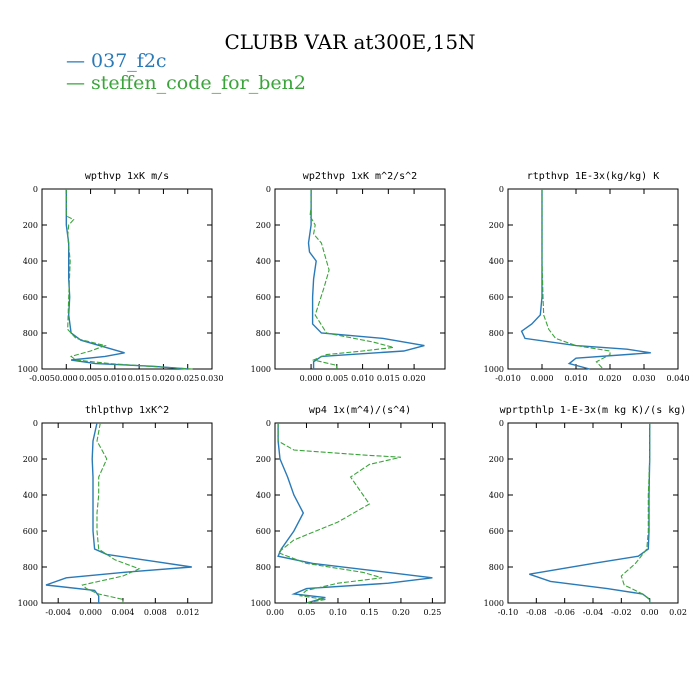 This screenshot has height=700, width=700. What do you see at coordinates (621, 612) in the screenshot?
I see `x-tick-label: -0.02` at bounding box center [621, 612].